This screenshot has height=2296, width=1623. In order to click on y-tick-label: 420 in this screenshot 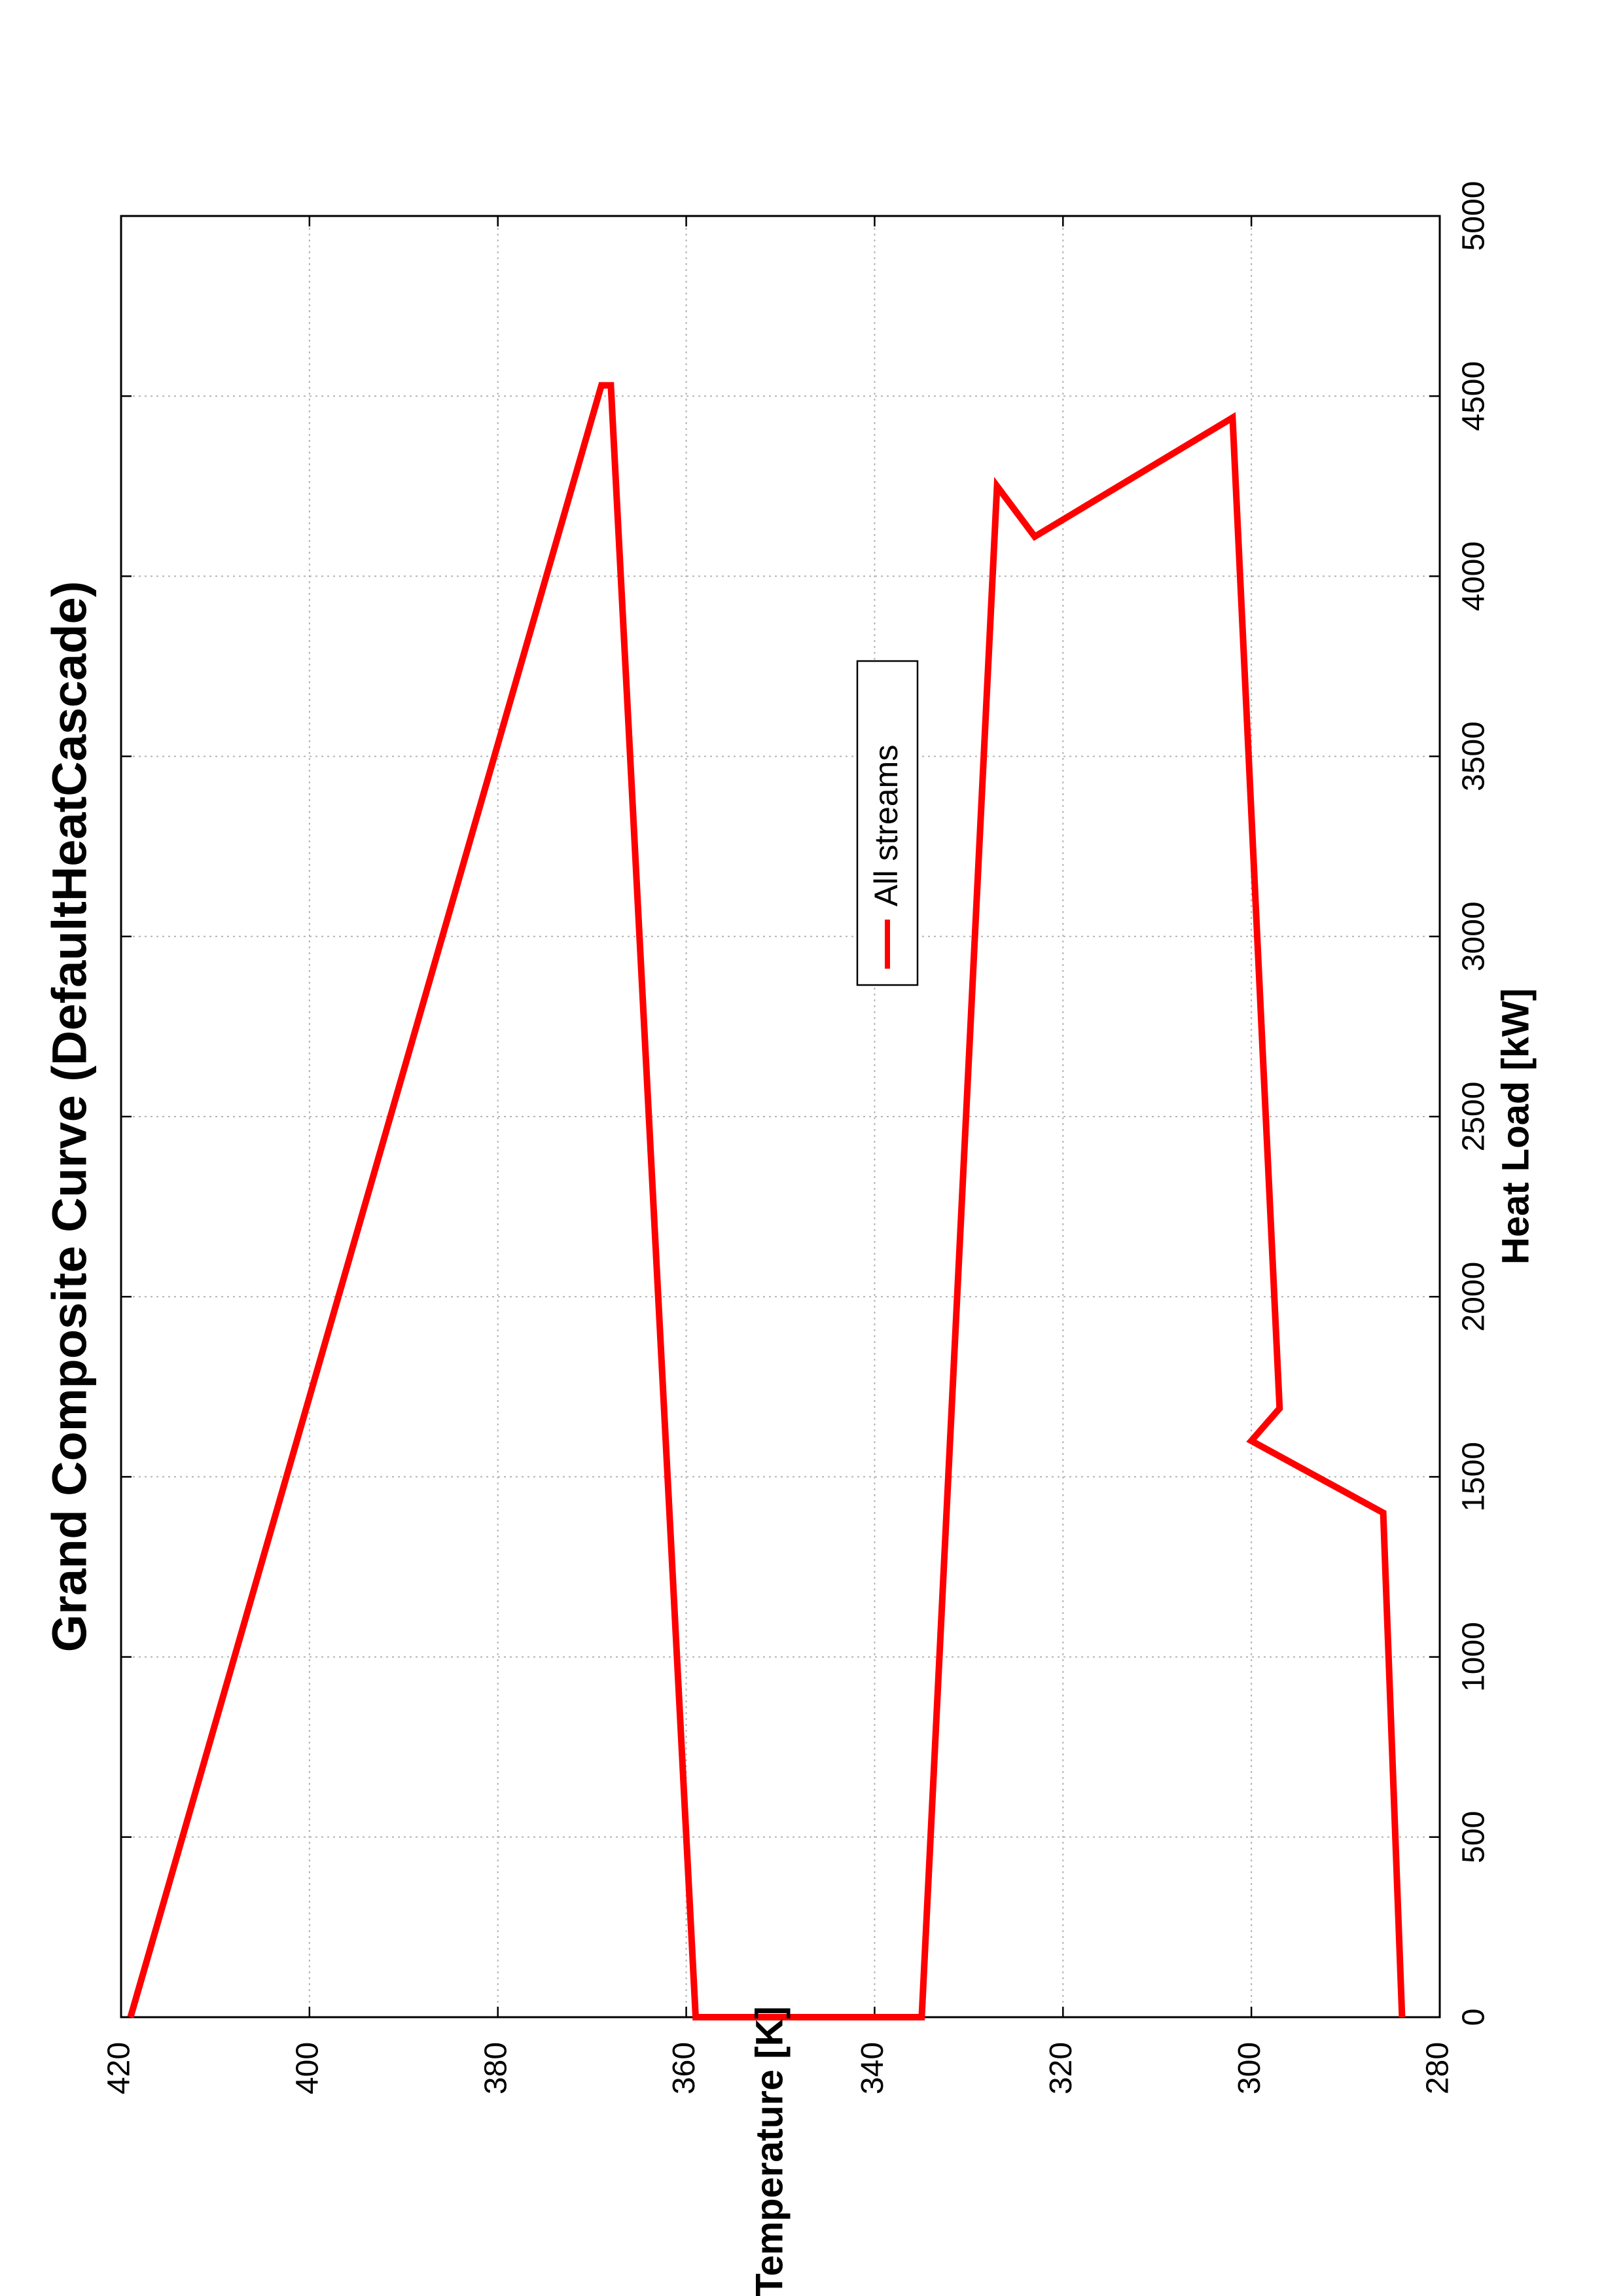, I will do `click(119, 2068)`.